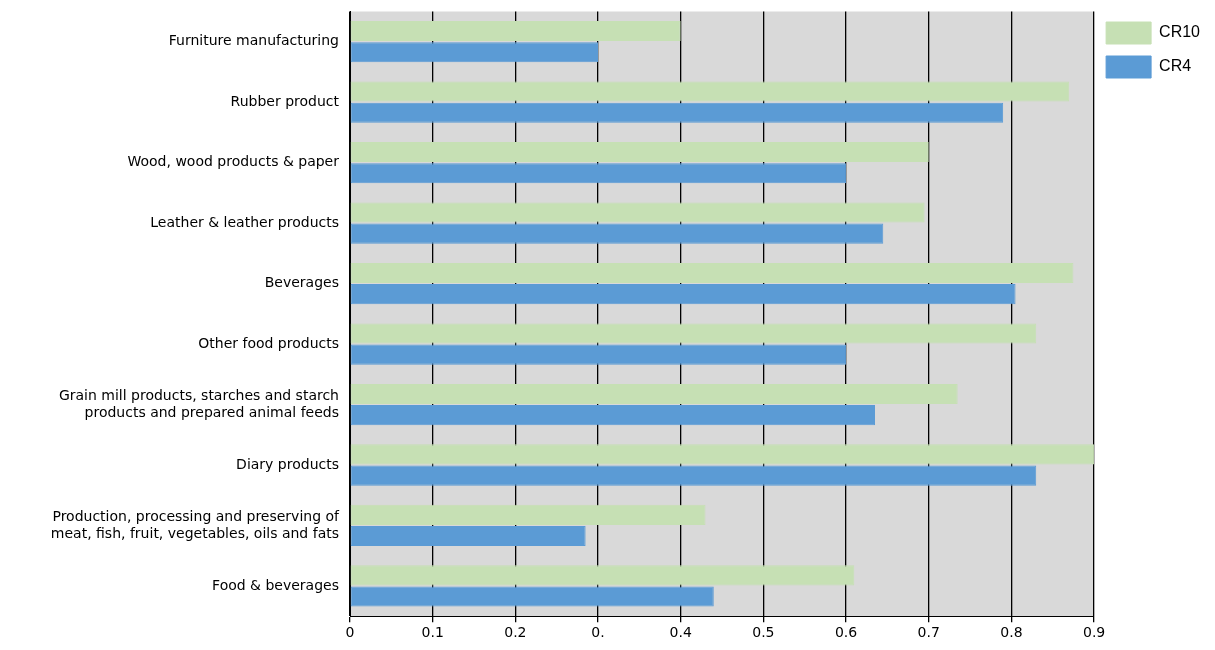 The width and height of the screenshot is (1215, 650). What do you see at coordinates (1011, 632) in the screenshot?
I see `x-tick-label: 0.8` at bounding box center [1011, 632].